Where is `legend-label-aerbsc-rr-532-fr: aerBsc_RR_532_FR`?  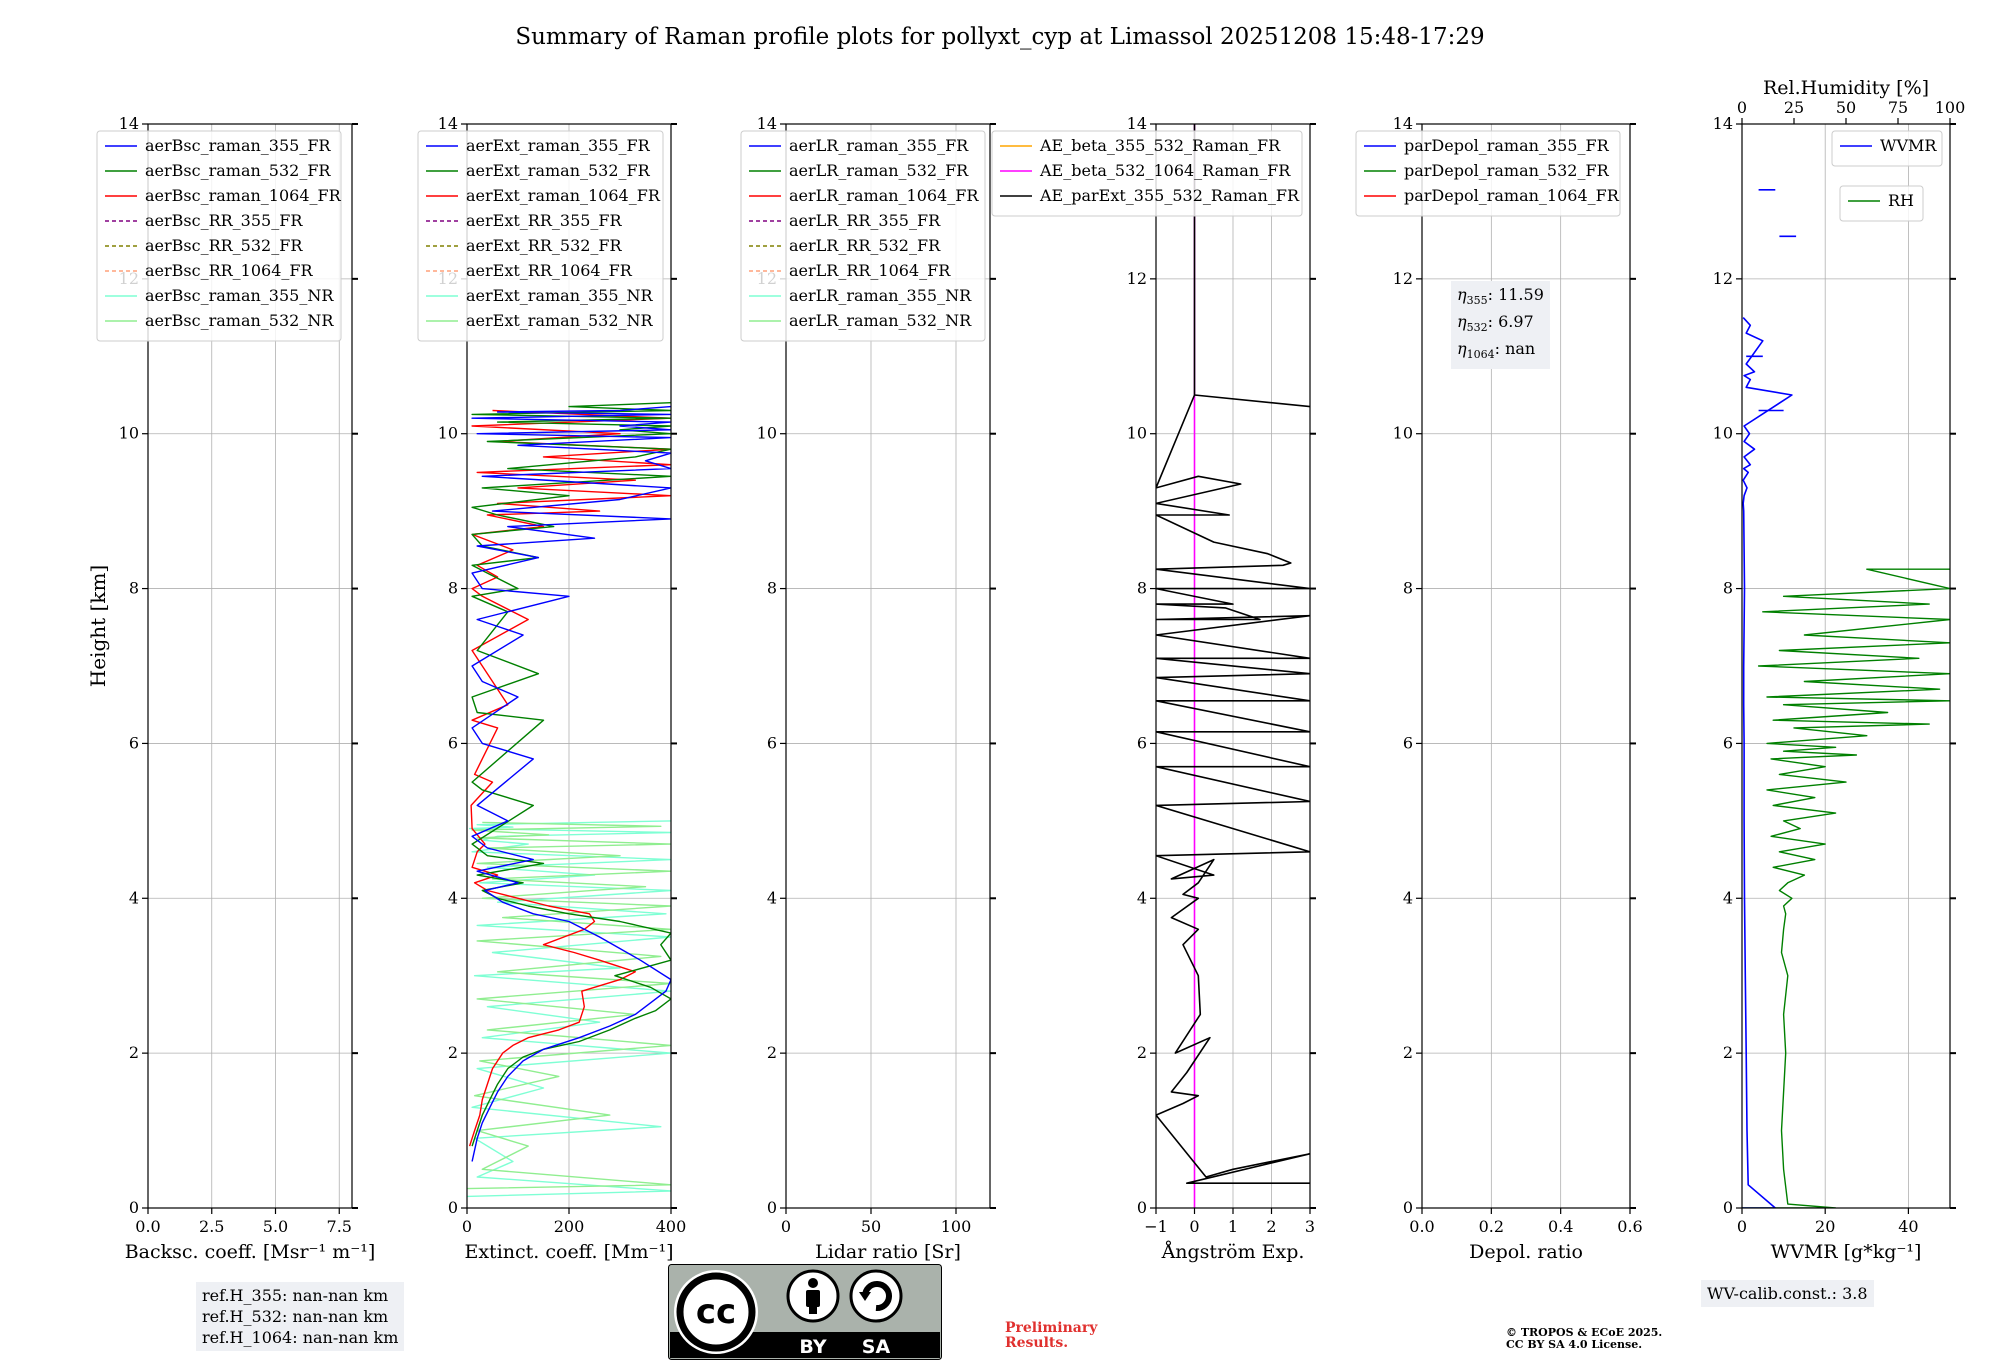 legend-label-aerbsc-rr-532-fr: aerBsc_RR_532_FR is located at coordinates (224, 245).